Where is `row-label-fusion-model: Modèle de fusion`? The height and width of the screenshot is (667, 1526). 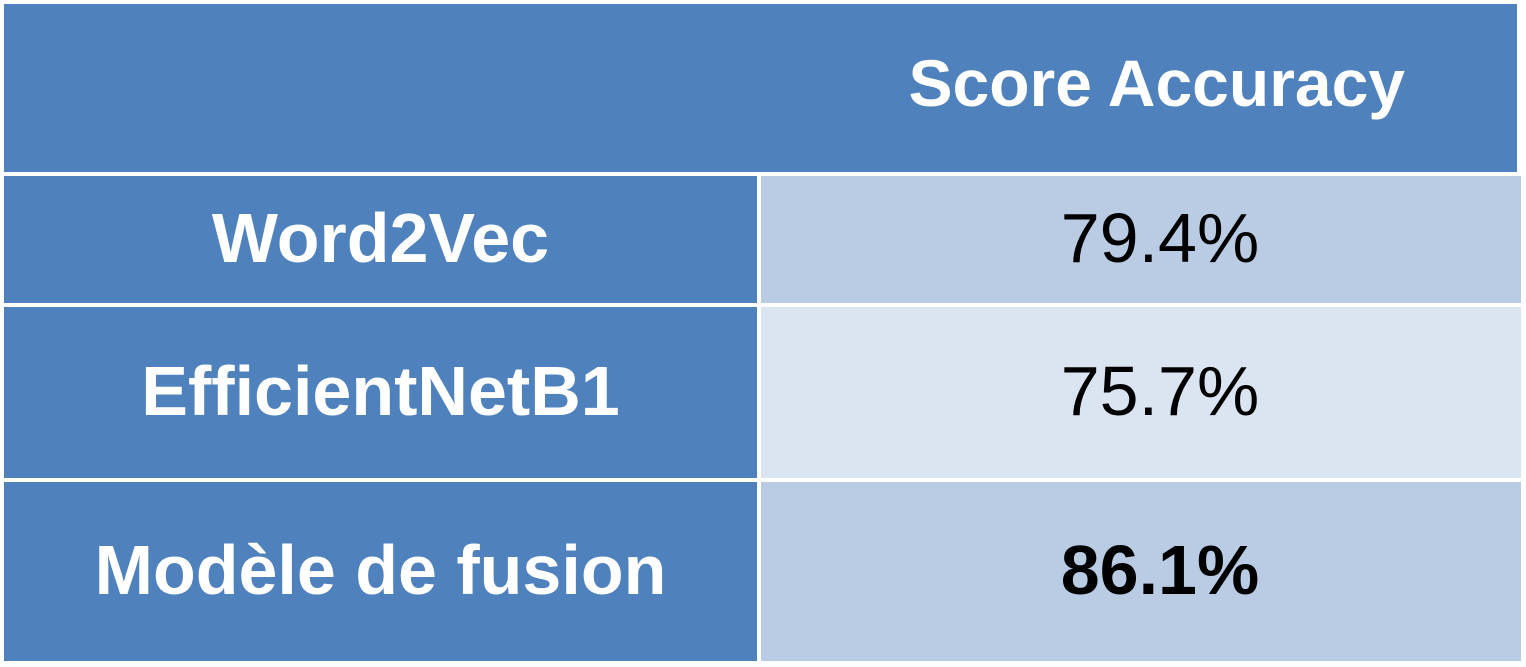 row-label-fusion-model: Modèle de fusion is located at coordinates (382, 571).